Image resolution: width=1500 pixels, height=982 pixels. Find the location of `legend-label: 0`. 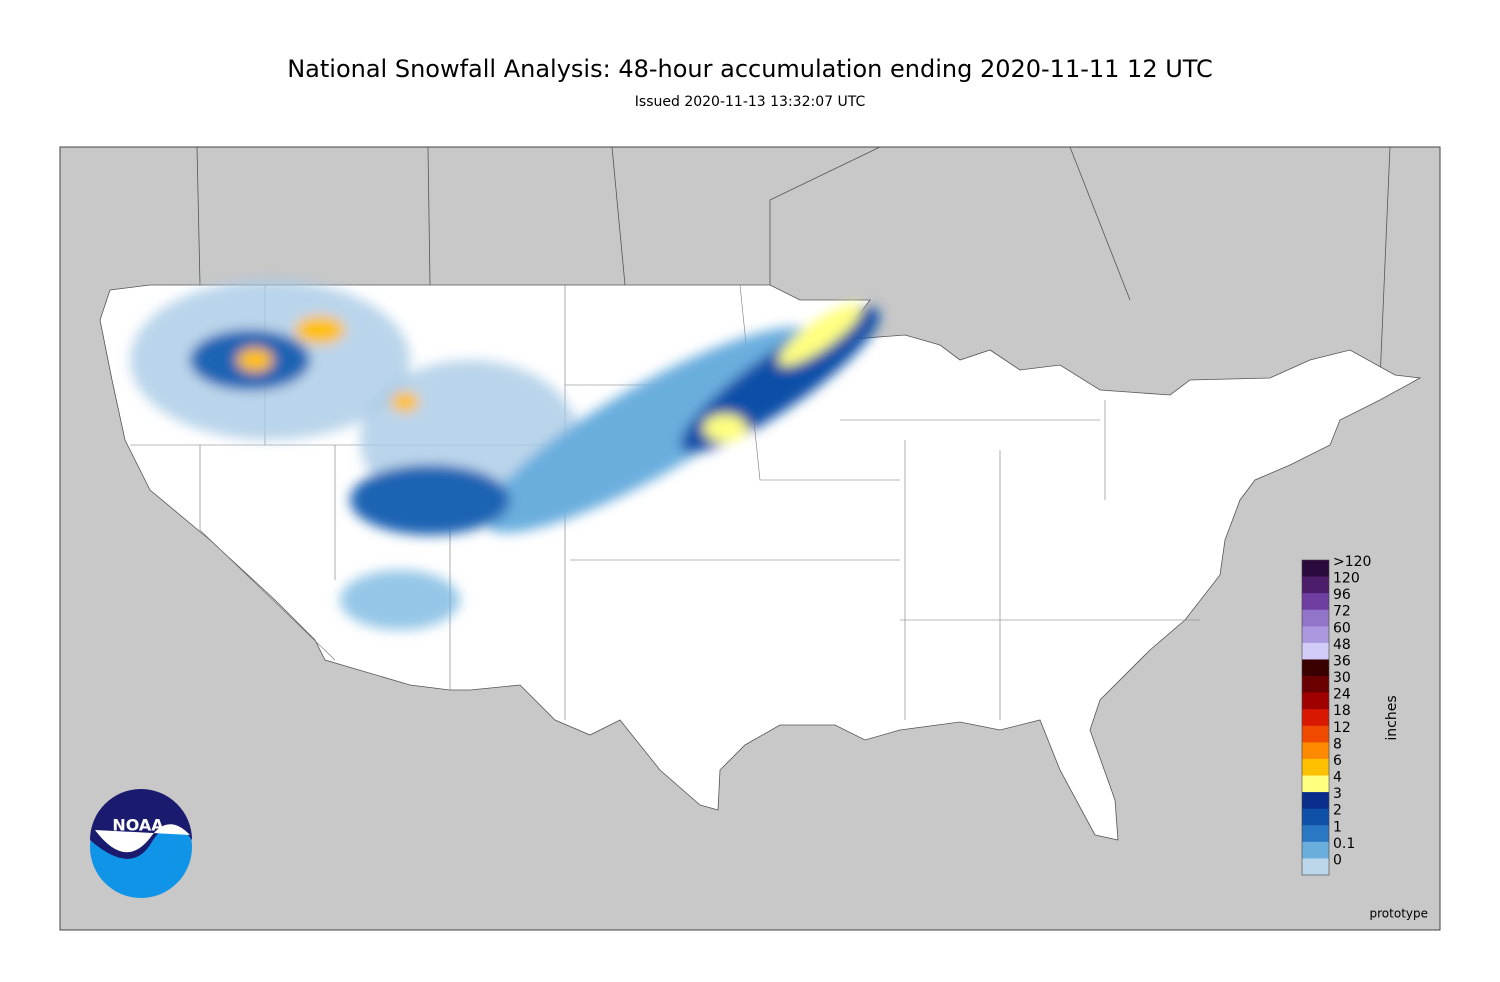

legend-label: 0 is located at coordinates (1337, 860).